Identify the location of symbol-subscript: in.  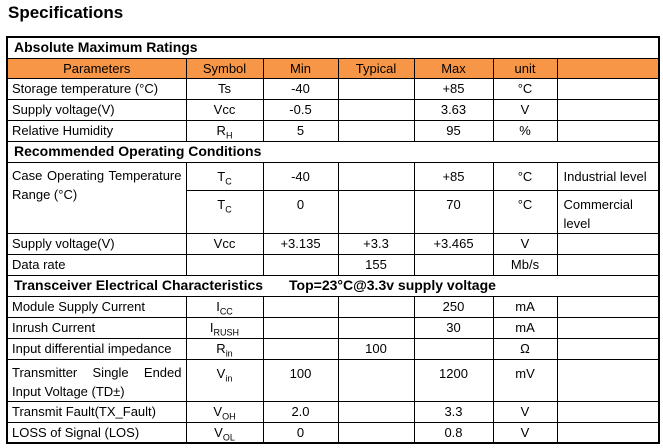
(229, 378).